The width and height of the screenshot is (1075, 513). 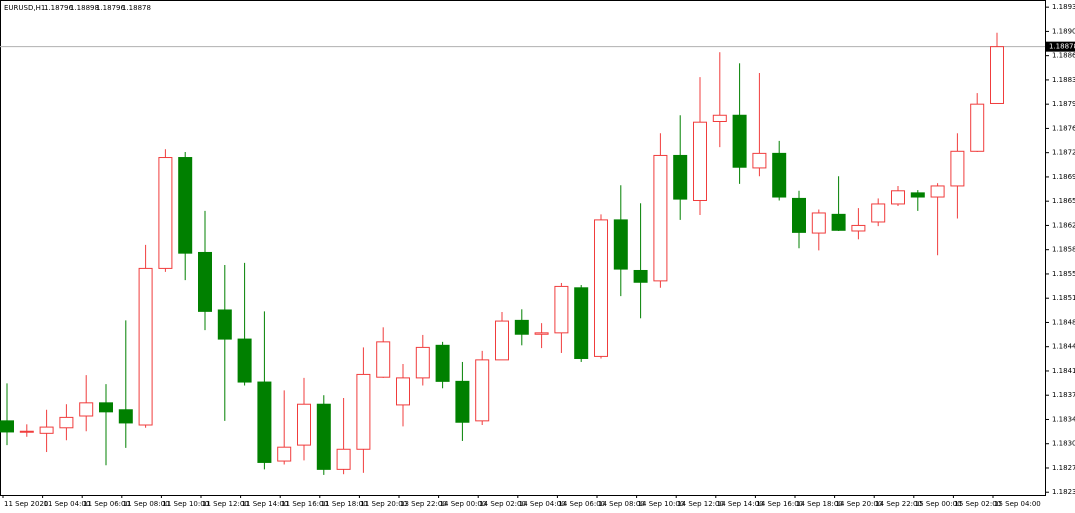 I want to click on y-tick-label: 1.18515, so click(x=1063, y=298).